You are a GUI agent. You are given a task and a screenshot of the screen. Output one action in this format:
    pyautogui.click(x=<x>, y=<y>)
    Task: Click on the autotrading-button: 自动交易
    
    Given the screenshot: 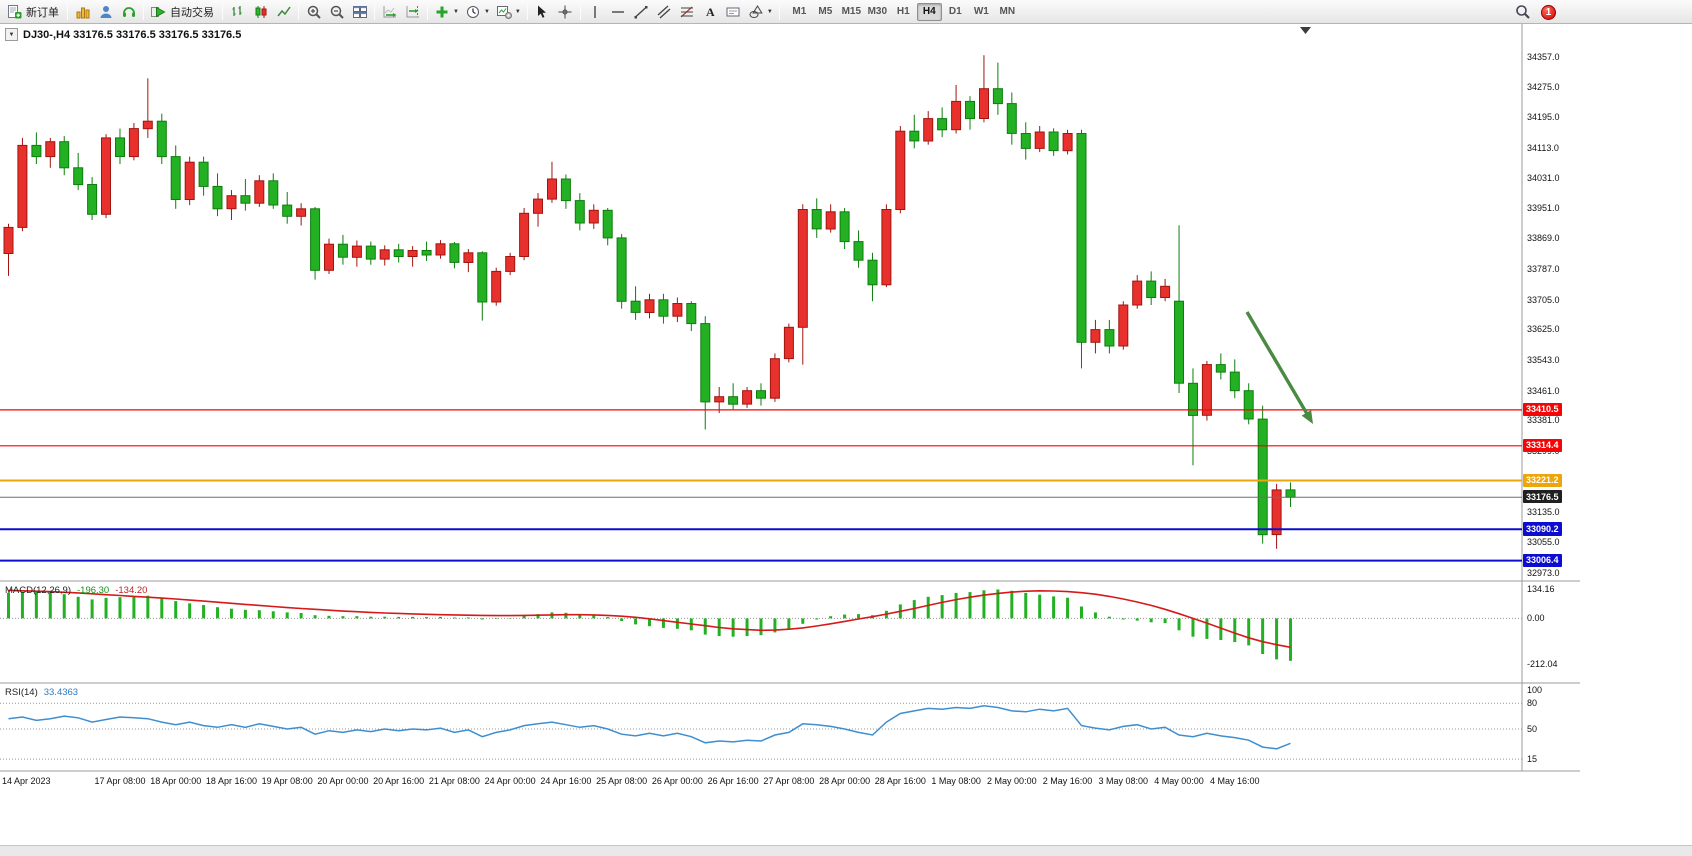 What is the action you would take?
    pyautogui.click(x=183, y=11)
    